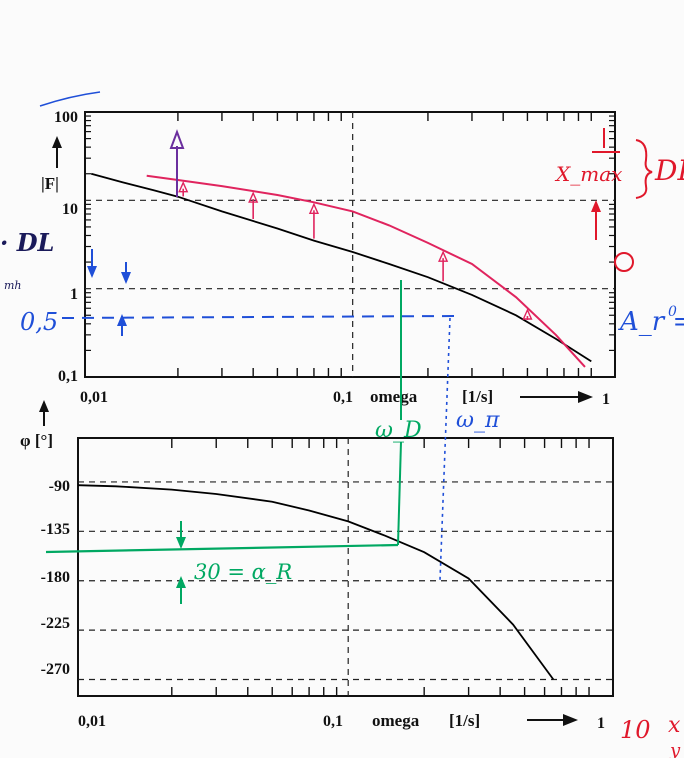  What do you see at coordinates (624, 262) in the screenshot?
I see `red-circle` at bounding box center [624, 262].